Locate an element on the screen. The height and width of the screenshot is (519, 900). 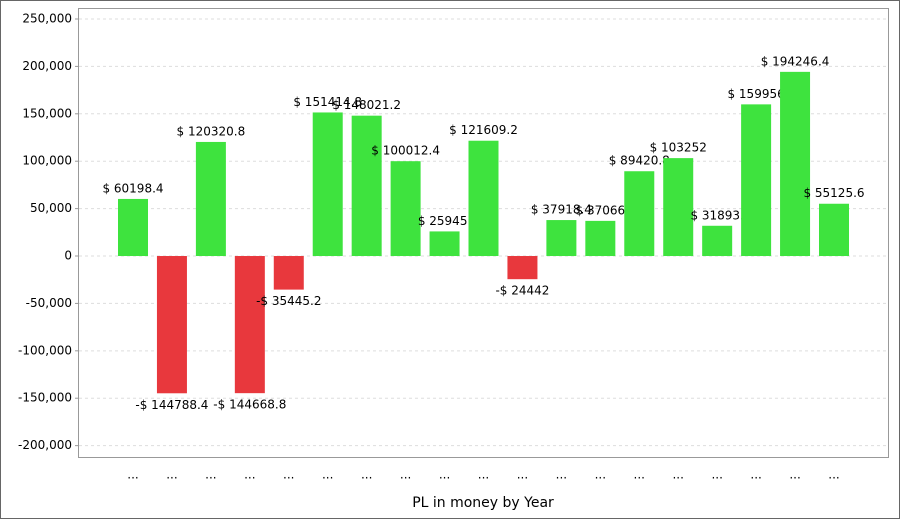
value-label: $ 159956 is located at coordinates (755, 94).